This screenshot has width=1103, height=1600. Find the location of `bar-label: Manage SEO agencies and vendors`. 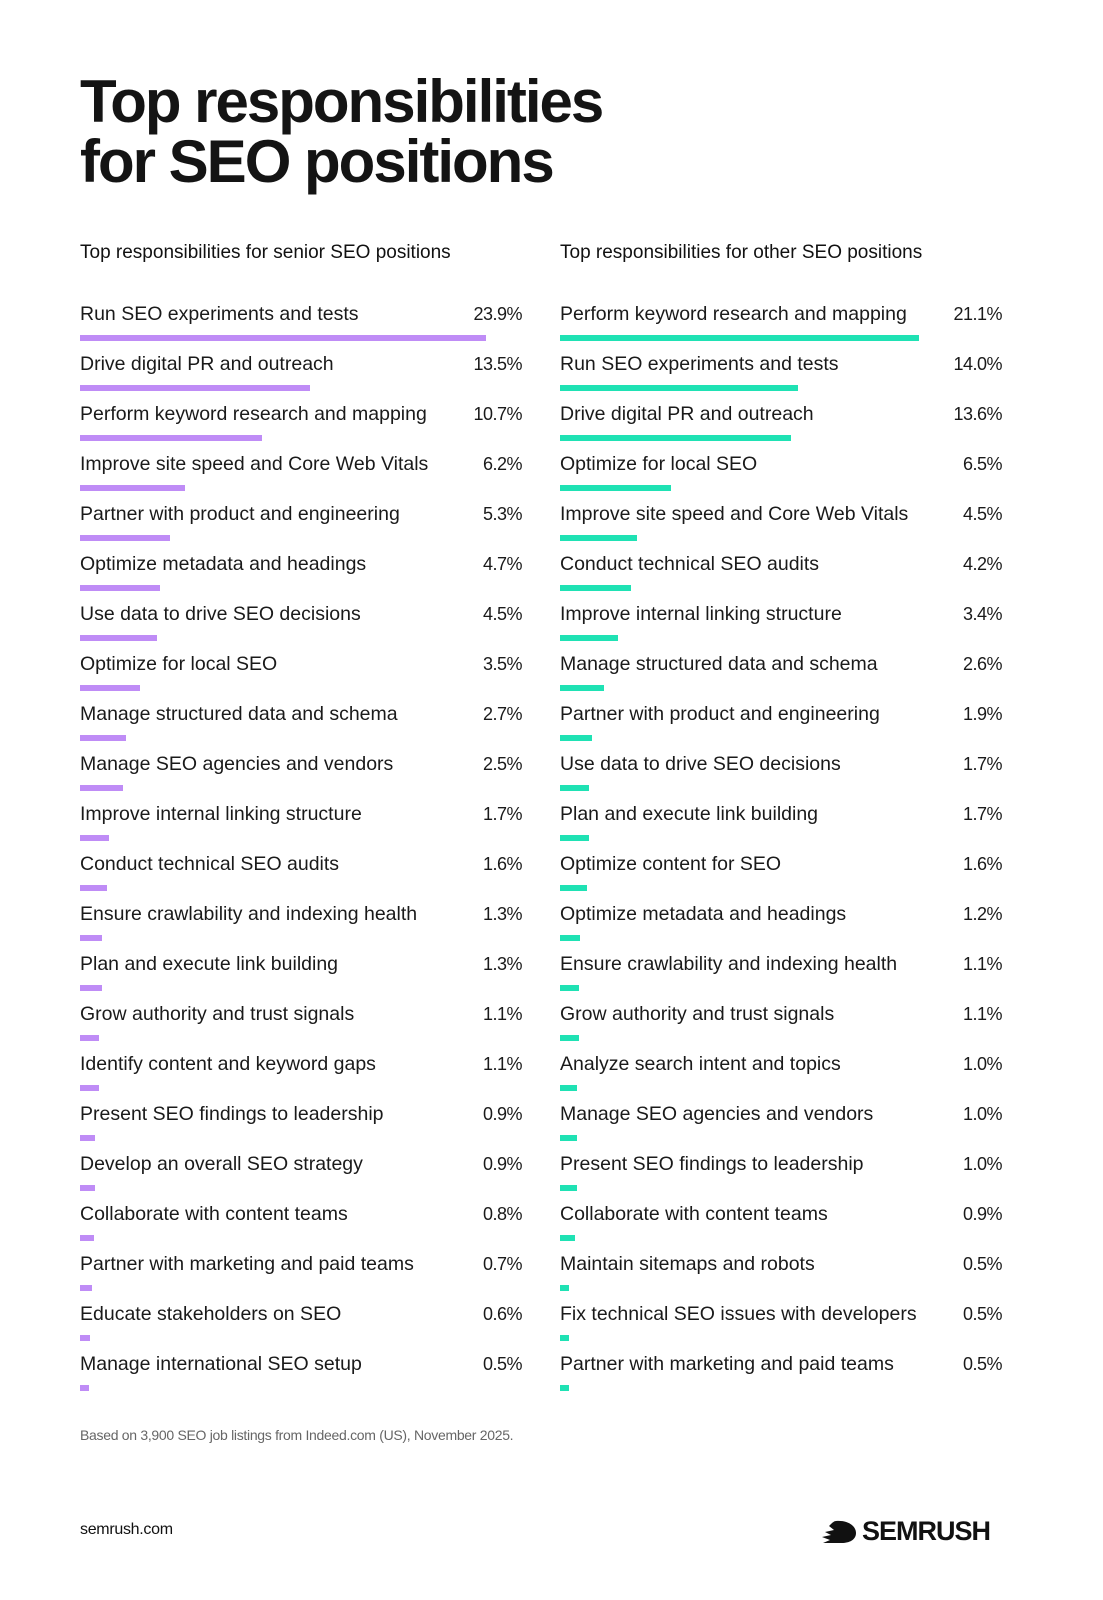

bar-label: Manage SEO agencies and vendors is located at coordinates (717, 1114).